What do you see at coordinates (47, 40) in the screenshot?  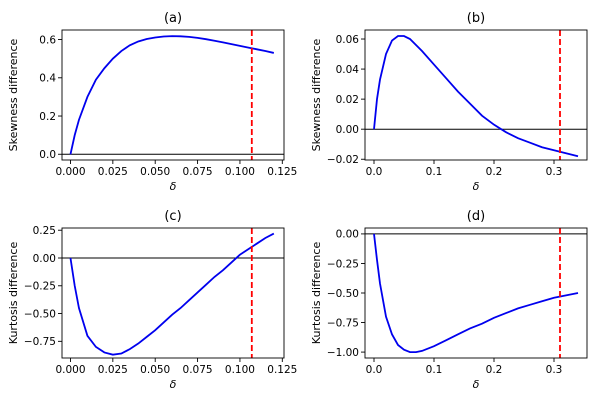 I see `y-tick-label: 0.6` at bounding box center [47, 40].